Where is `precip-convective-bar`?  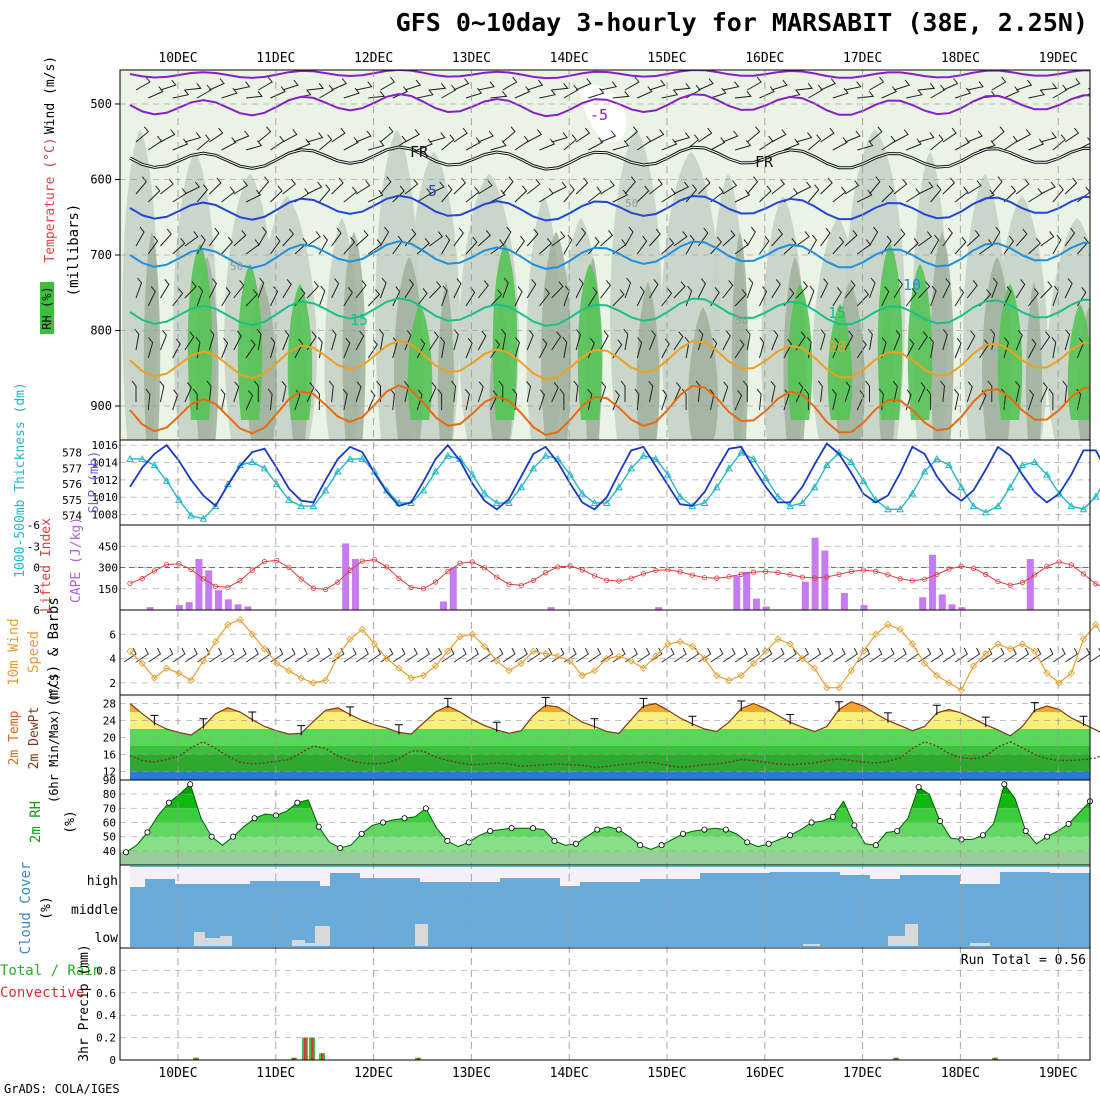
precip-convective-bar is located at coordinates (995, 1058).